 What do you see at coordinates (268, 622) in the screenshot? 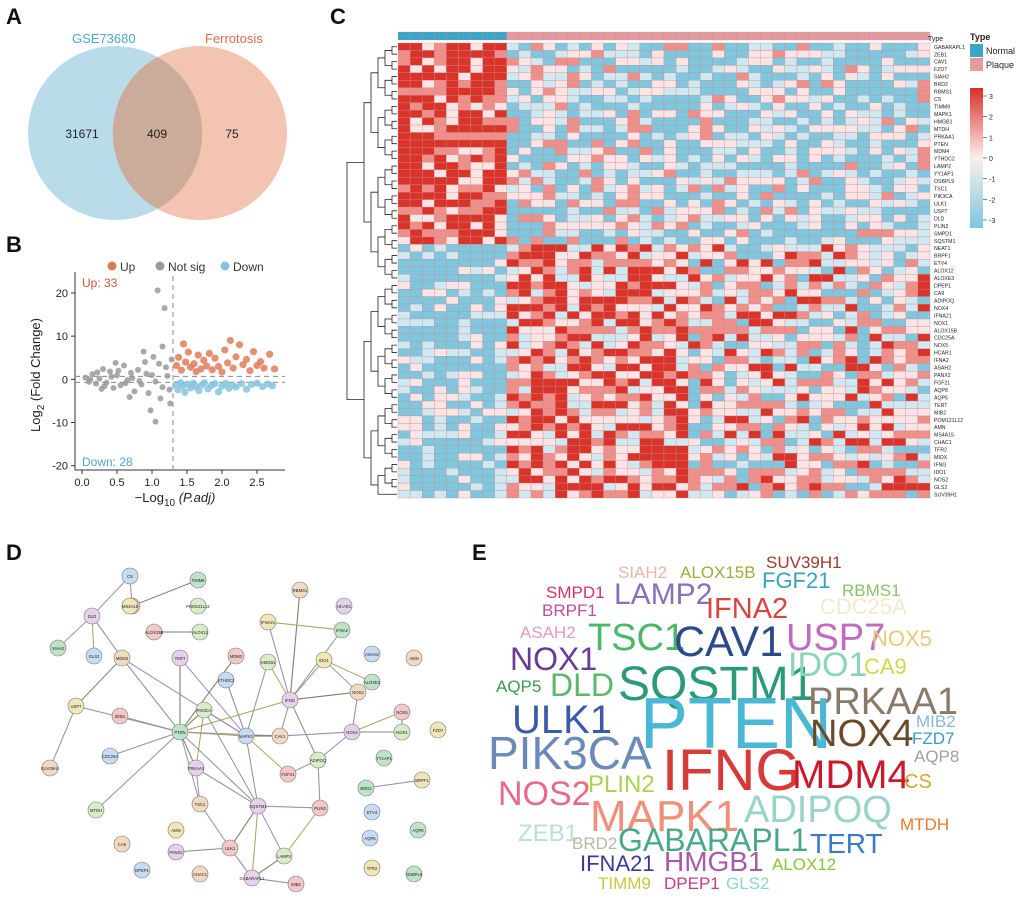
I see `network-node: IFNA21` at bounding box center [268, 622].